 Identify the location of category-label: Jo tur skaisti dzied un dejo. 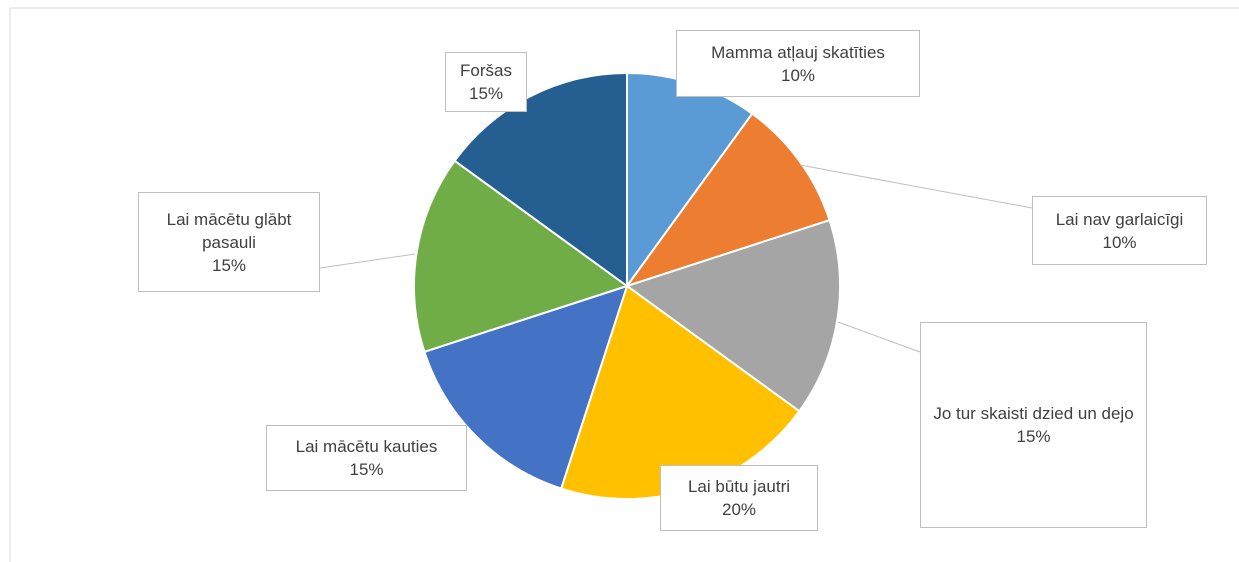
(1033, 413).